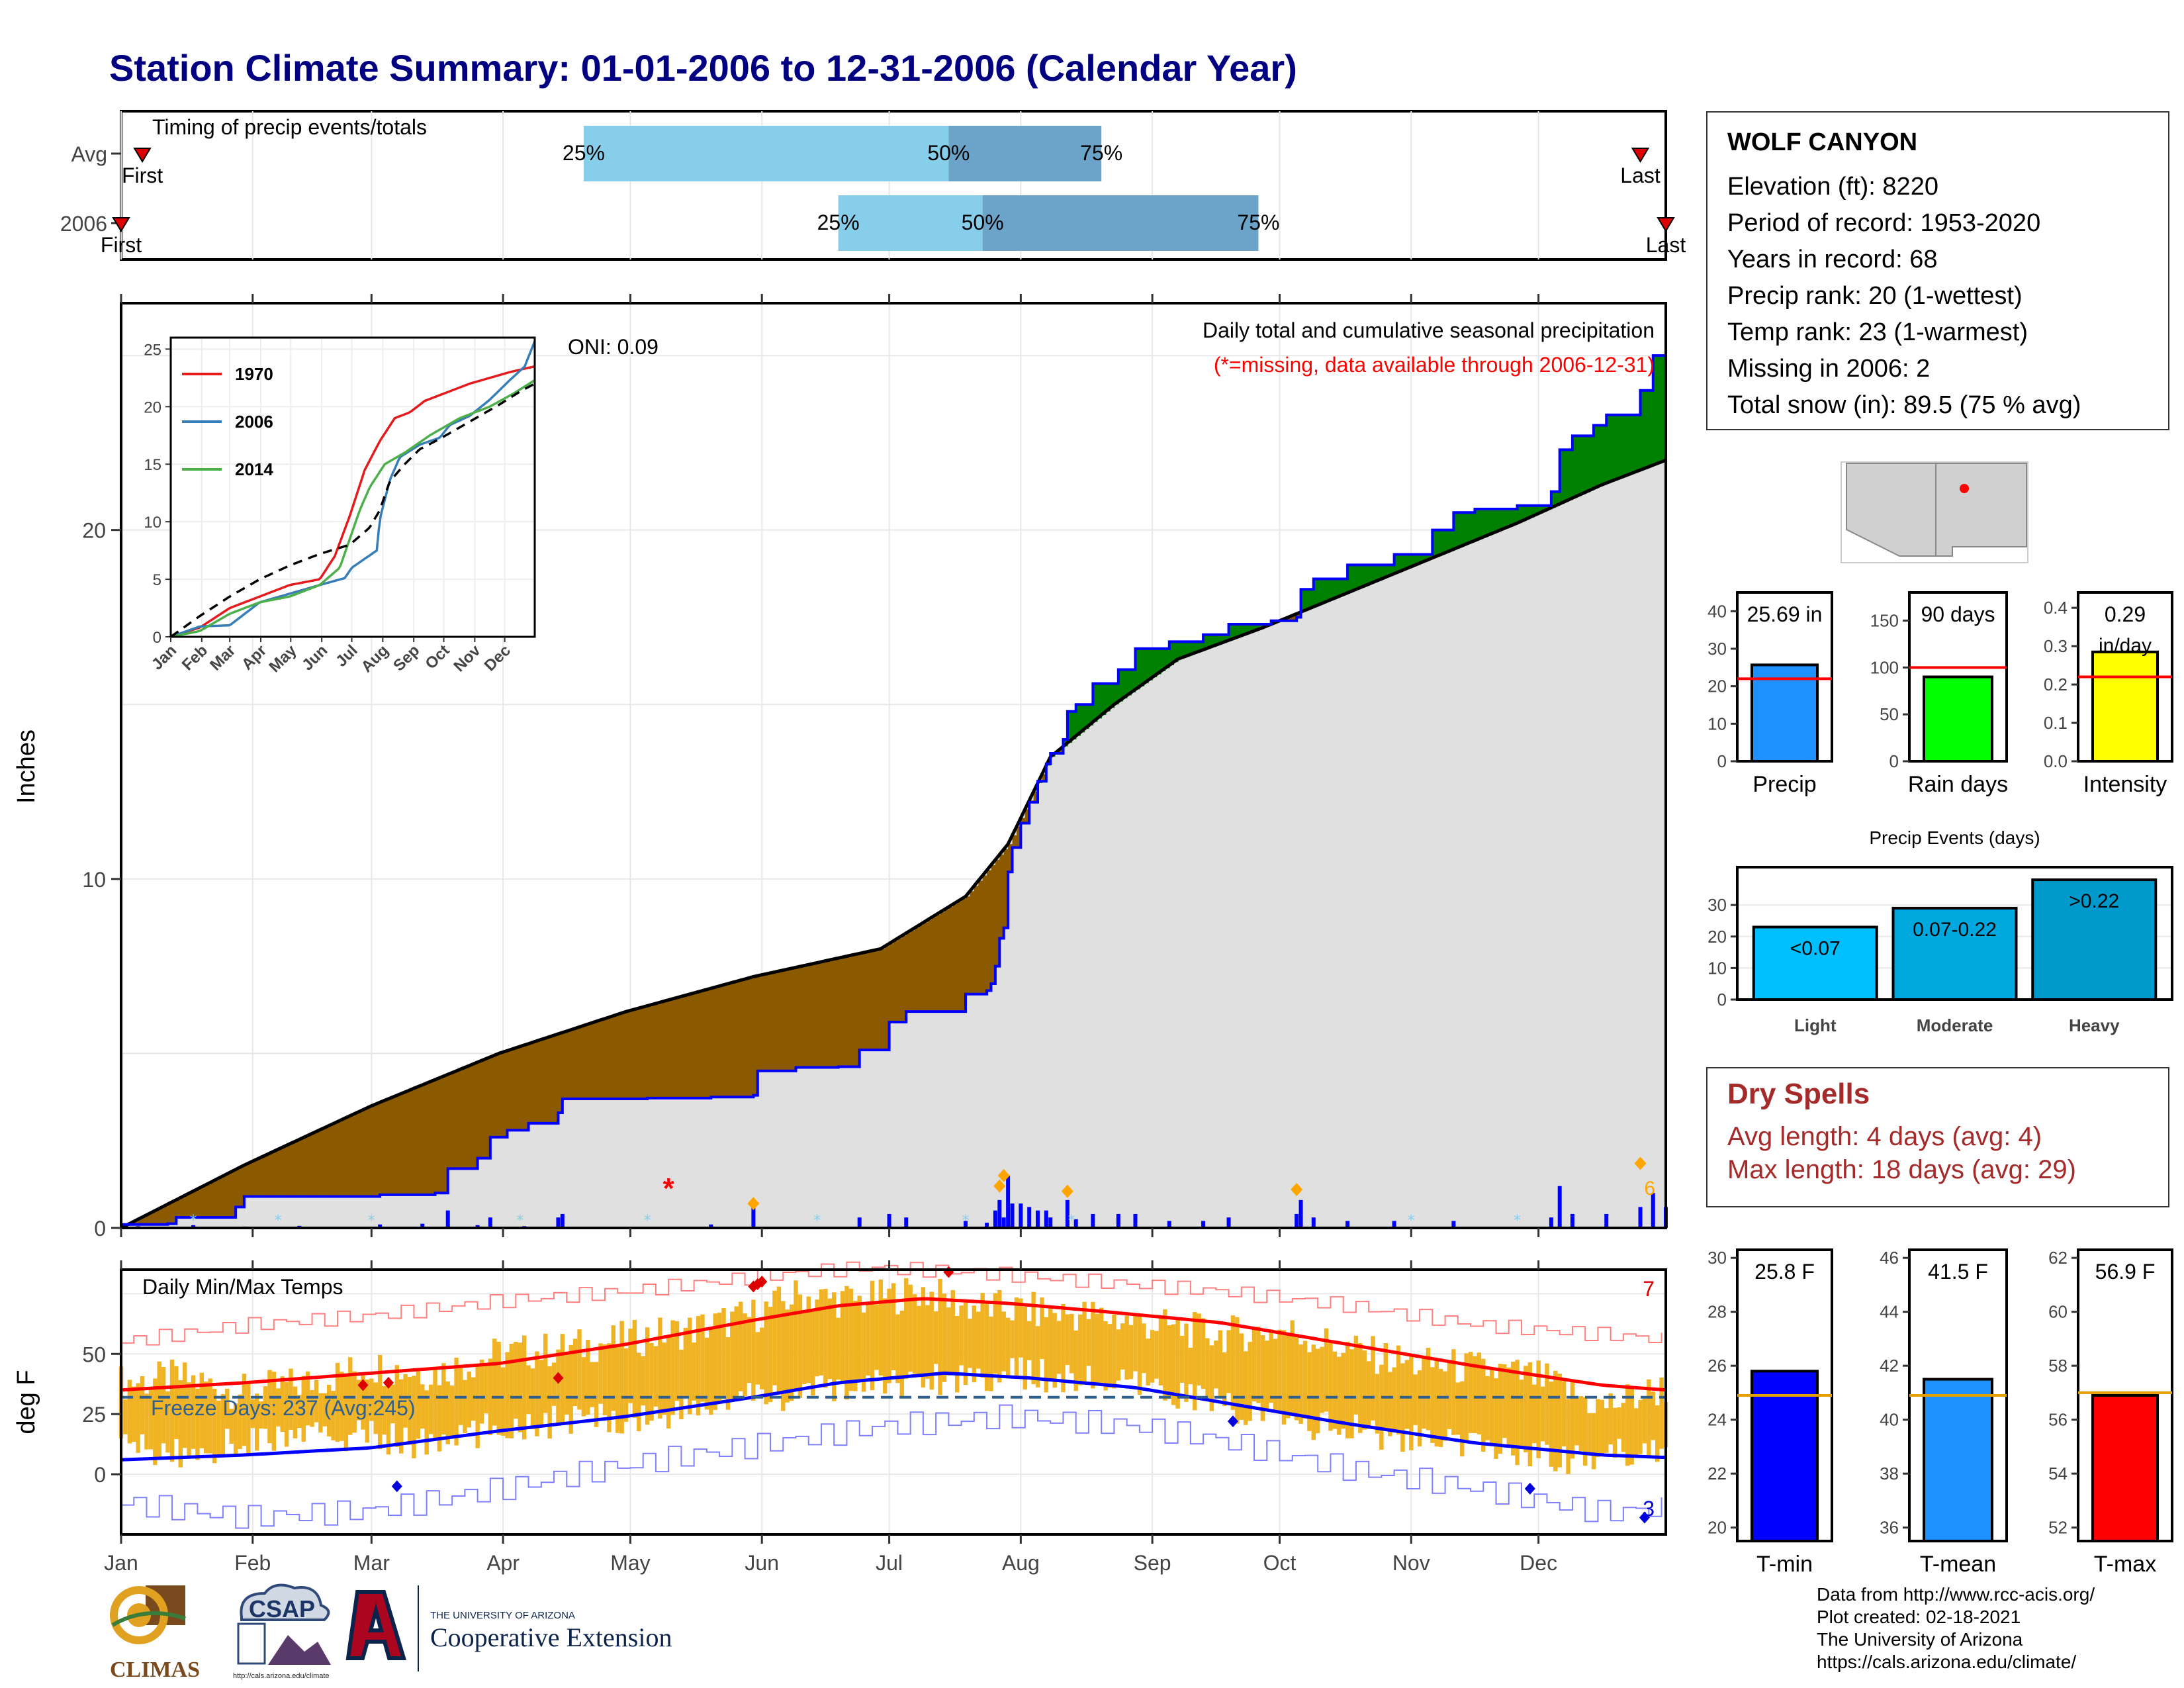 The height and width of the screenshot is (1688, 2184). Describe the element at coordinates (1785, 614) in the screenshot. I see `precip-total-value-label: 25.69 in` at that location.